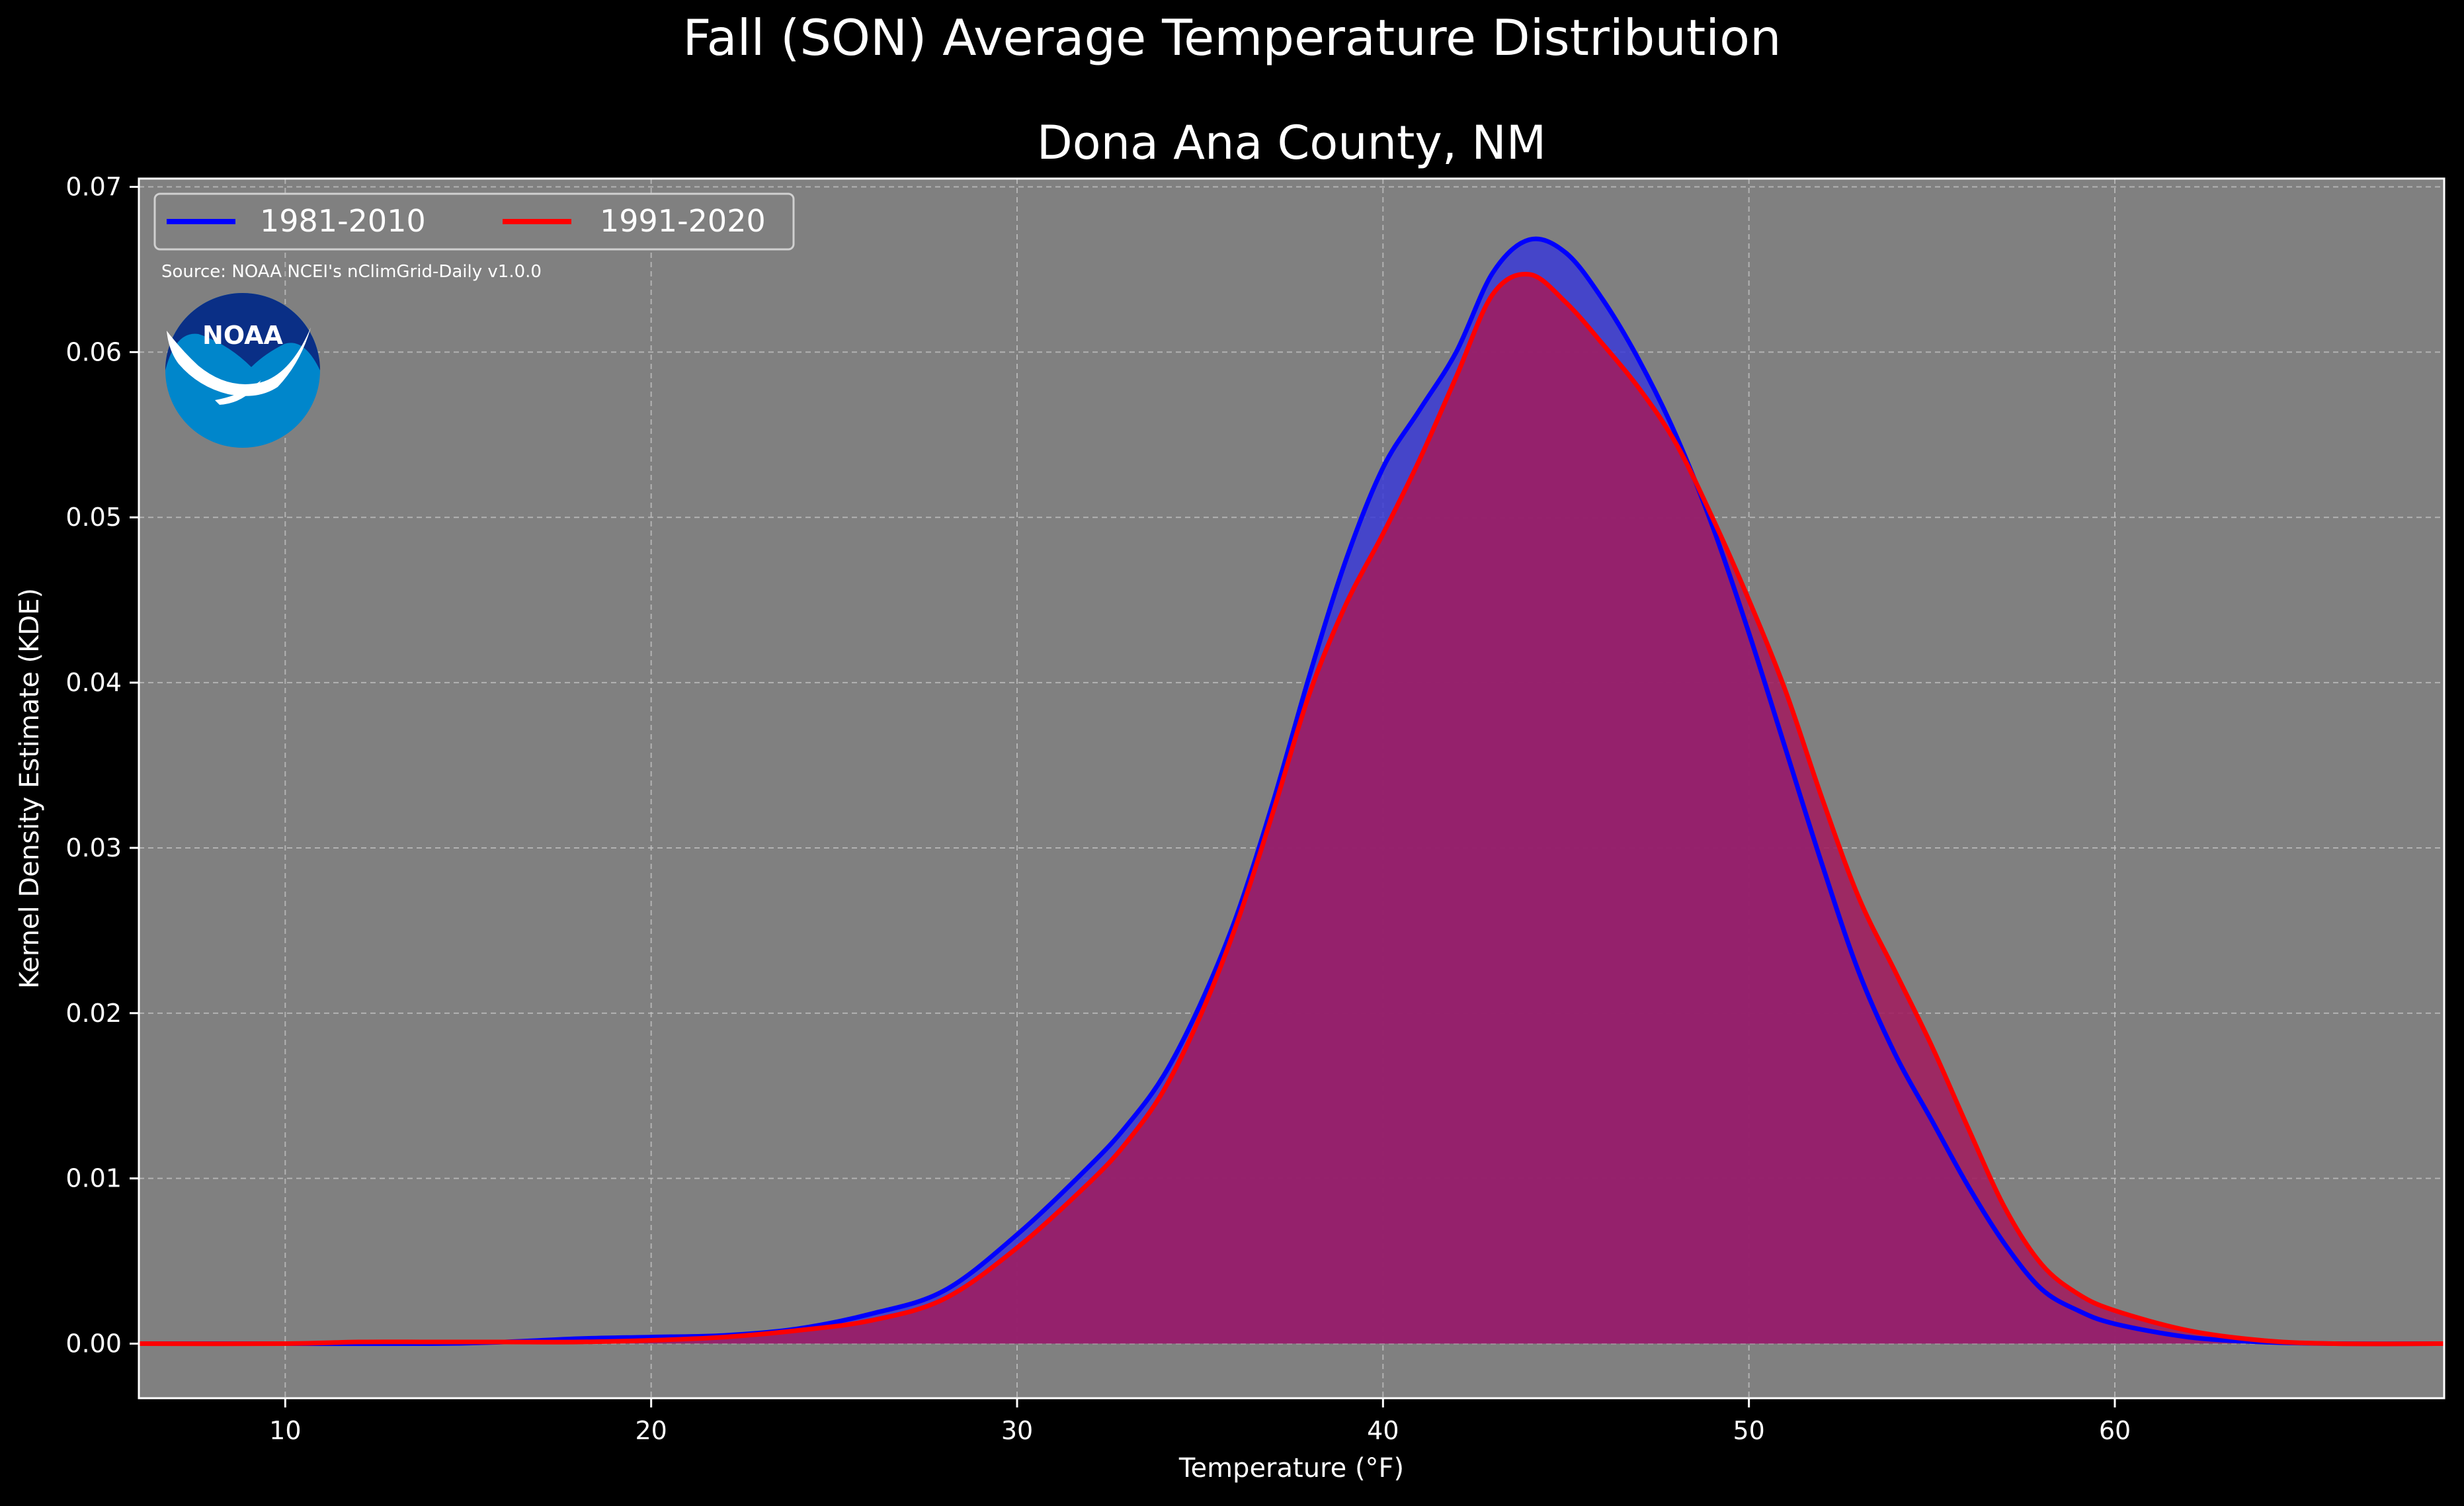  What do you see at coordinates (94, 682) in the screenshot?
I see `y-tick-label: 0.04` at bounding box center [94, 682].